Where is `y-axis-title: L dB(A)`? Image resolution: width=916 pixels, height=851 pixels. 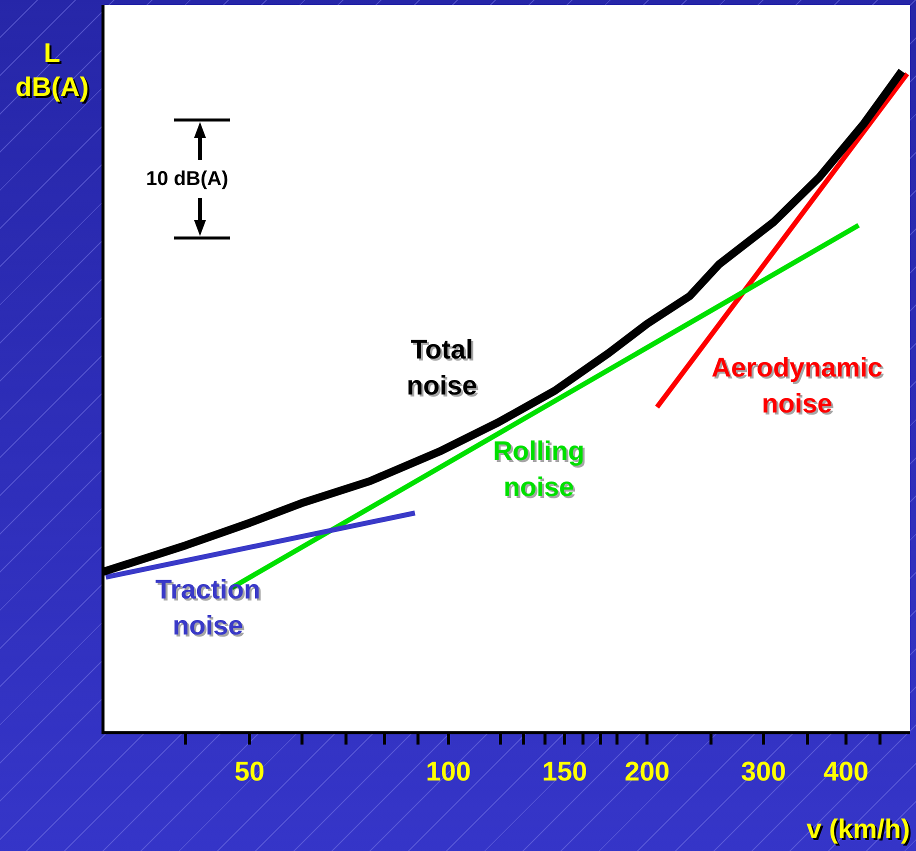
y-axis-title: L dB(A) is located at coordinates (52, 70).